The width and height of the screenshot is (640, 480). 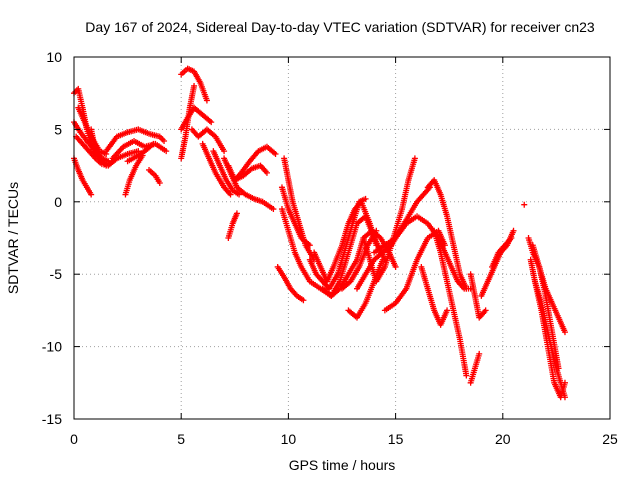 What do you see at coordinates (181, 439) in the screenshot?
I see `x-tick-label: 5` at bounding box center [181, 439].